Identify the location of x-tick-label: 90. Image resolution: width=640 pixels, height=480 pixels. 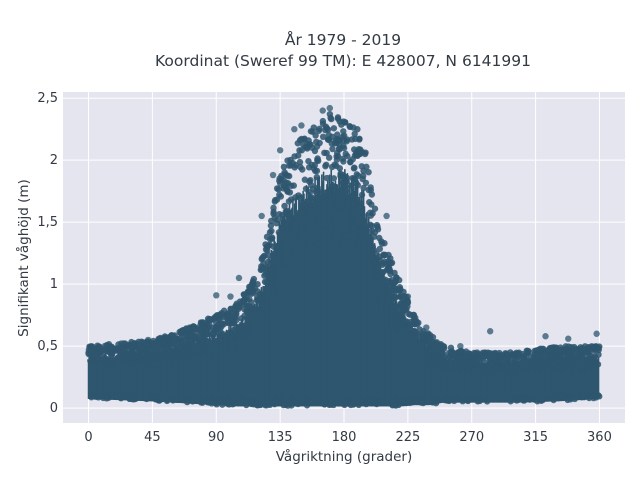
(216, 437).